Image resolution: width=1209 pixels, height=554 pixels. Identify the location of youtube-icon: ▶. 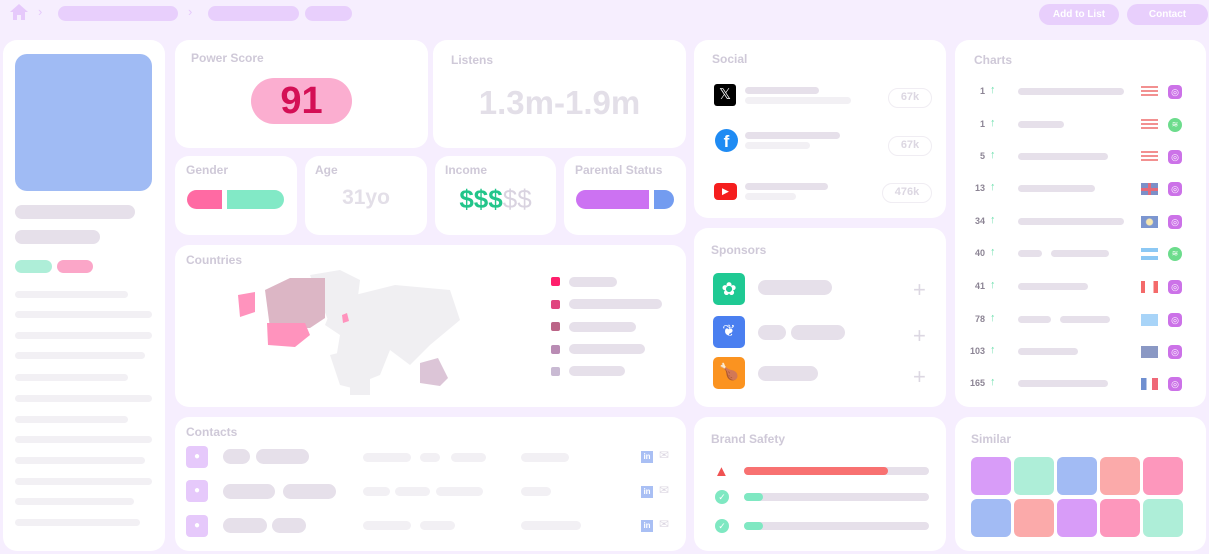
(725, 191).